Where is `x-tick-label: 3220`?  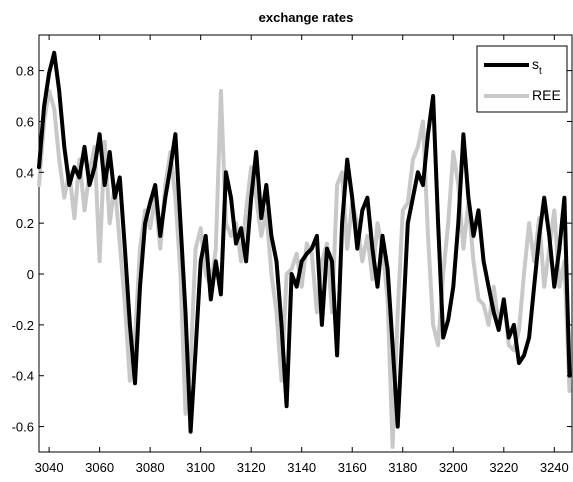 x-tick-label: 3220 is located at coordinates (503, 467).